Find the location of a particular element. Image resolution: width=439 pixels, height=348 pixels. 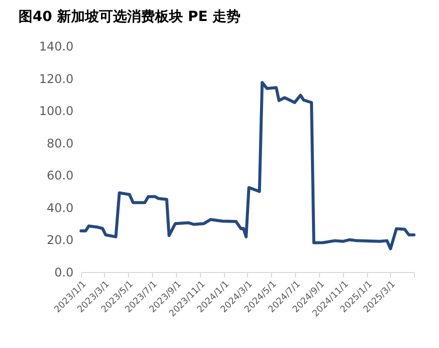

y-tick-label: 20.0 is located at coordinates (60, 240).